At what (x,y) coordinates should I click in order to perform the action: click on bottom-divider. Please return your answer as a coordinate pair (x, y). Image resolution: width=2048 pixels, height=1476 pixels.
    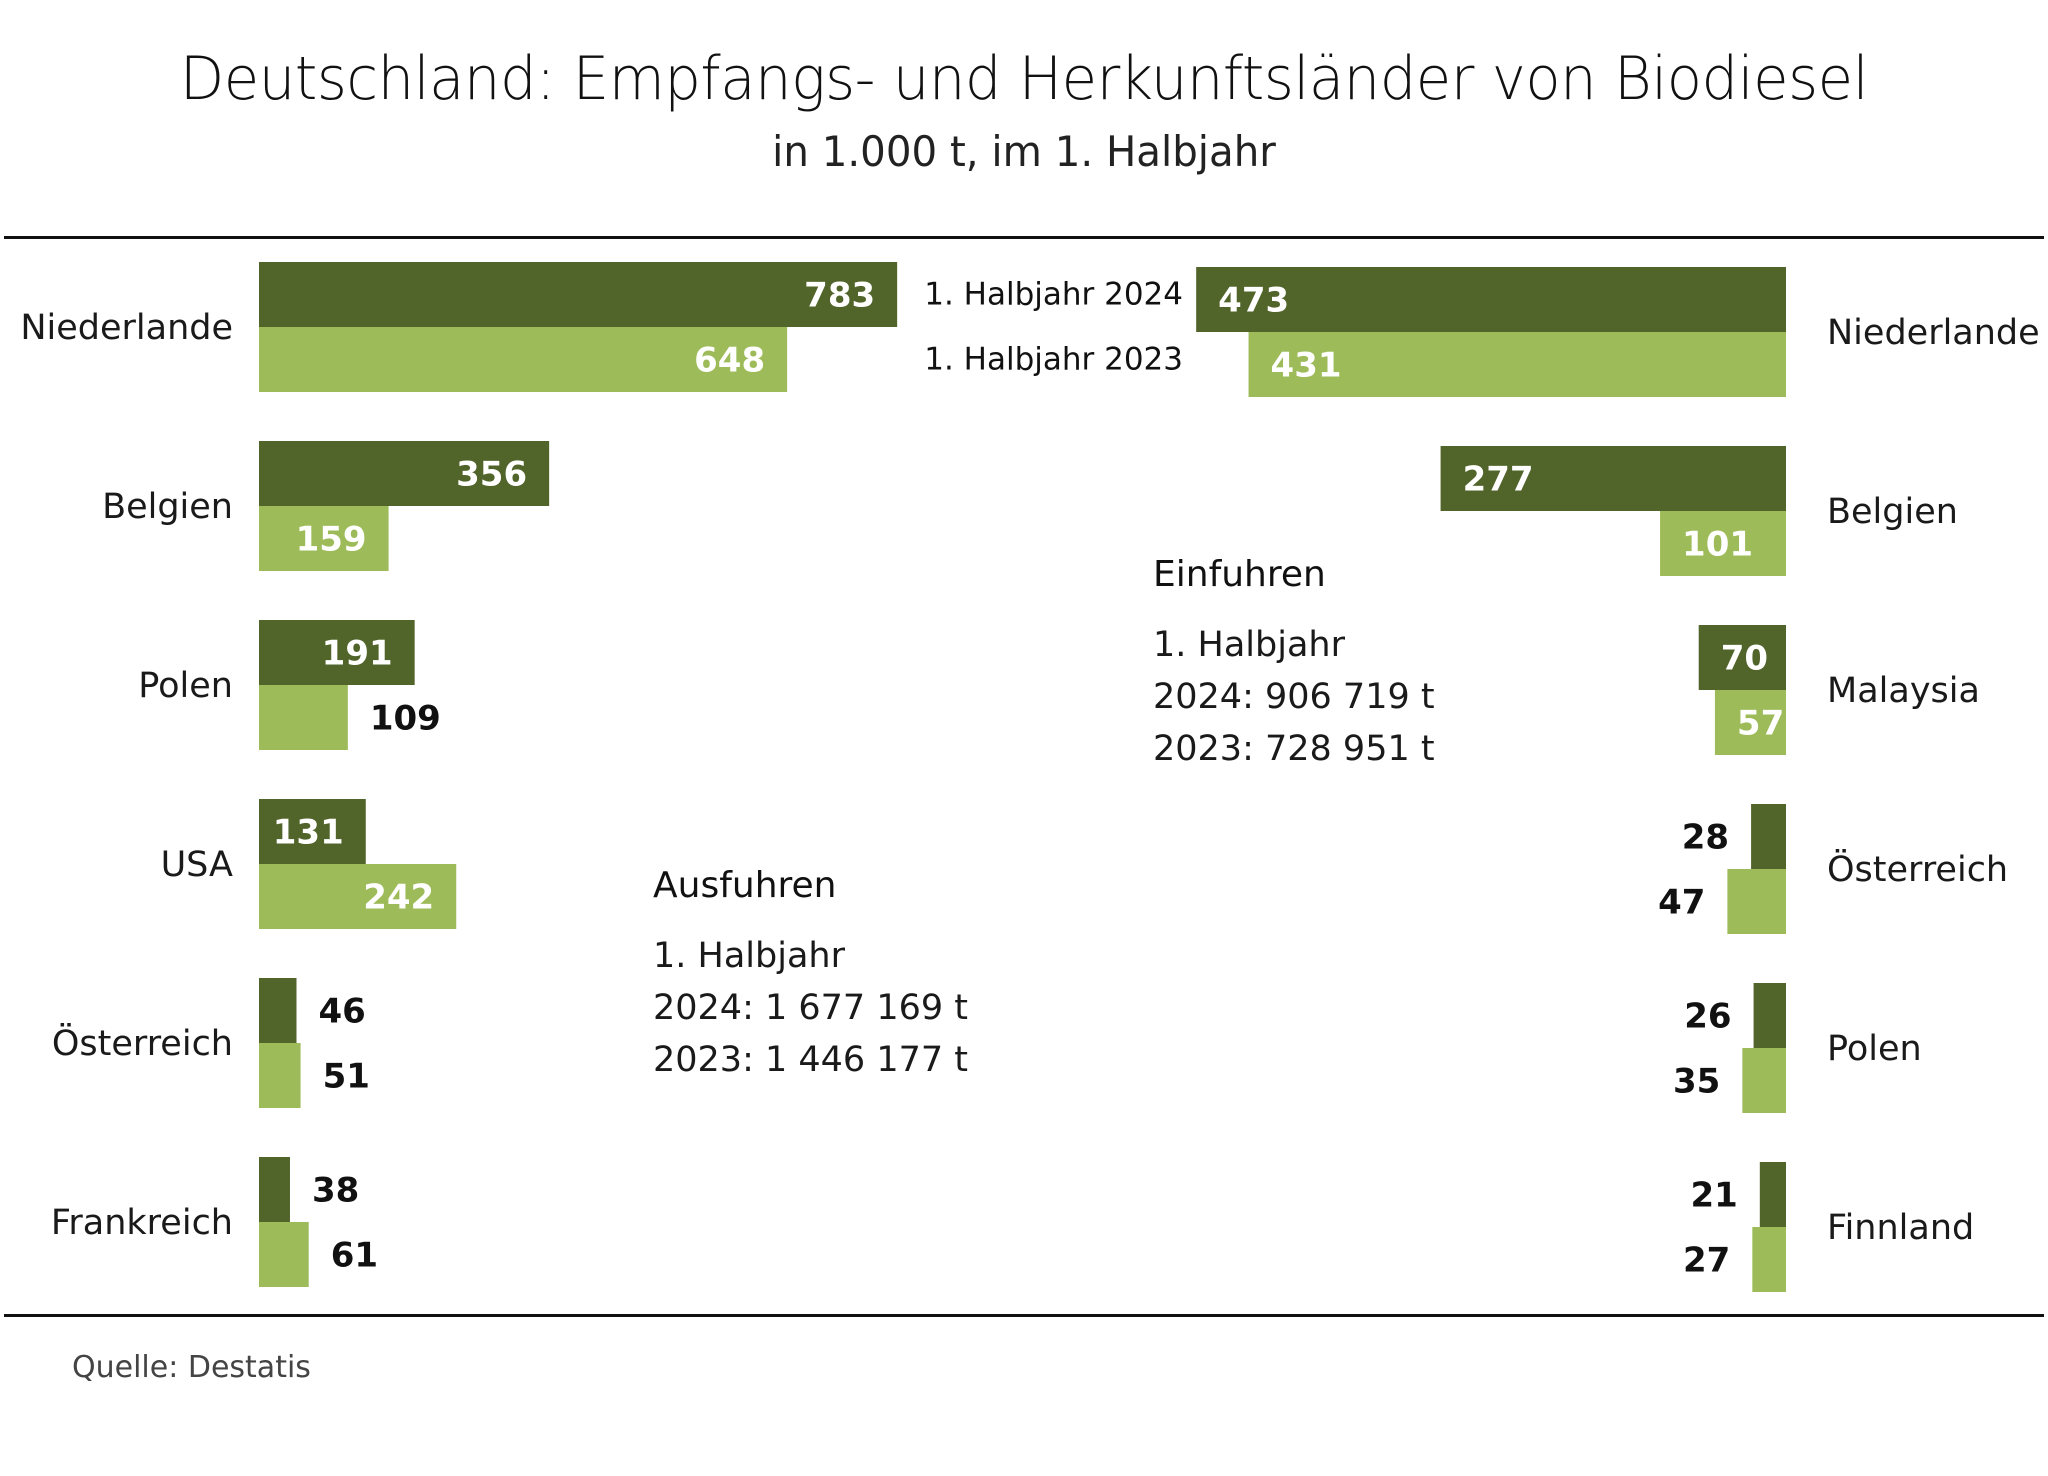
    Looking at the image, I should click on (1024, 1315).